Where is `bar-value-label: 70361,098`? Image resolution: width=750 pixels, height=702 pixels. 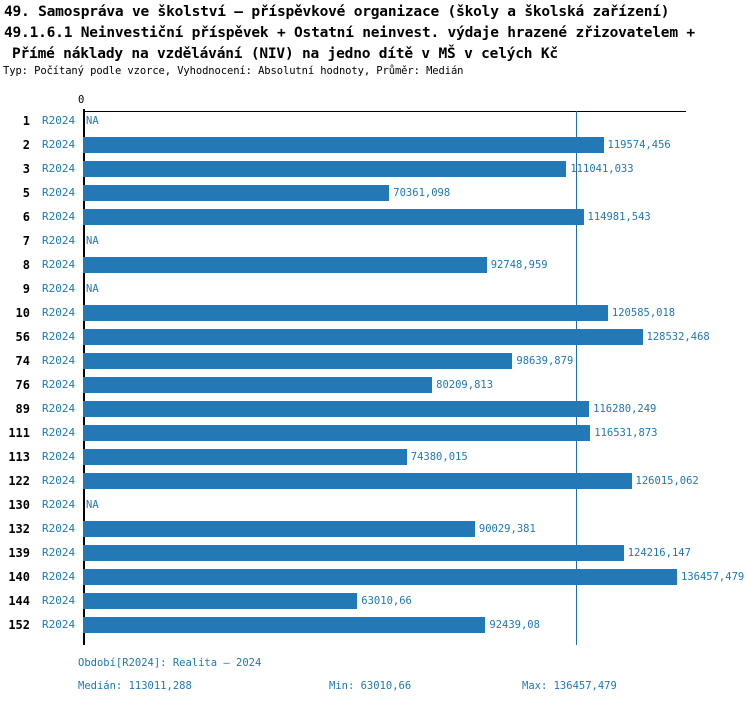
bar-value-label: 70361,098 is located at coordinates (422, 193).